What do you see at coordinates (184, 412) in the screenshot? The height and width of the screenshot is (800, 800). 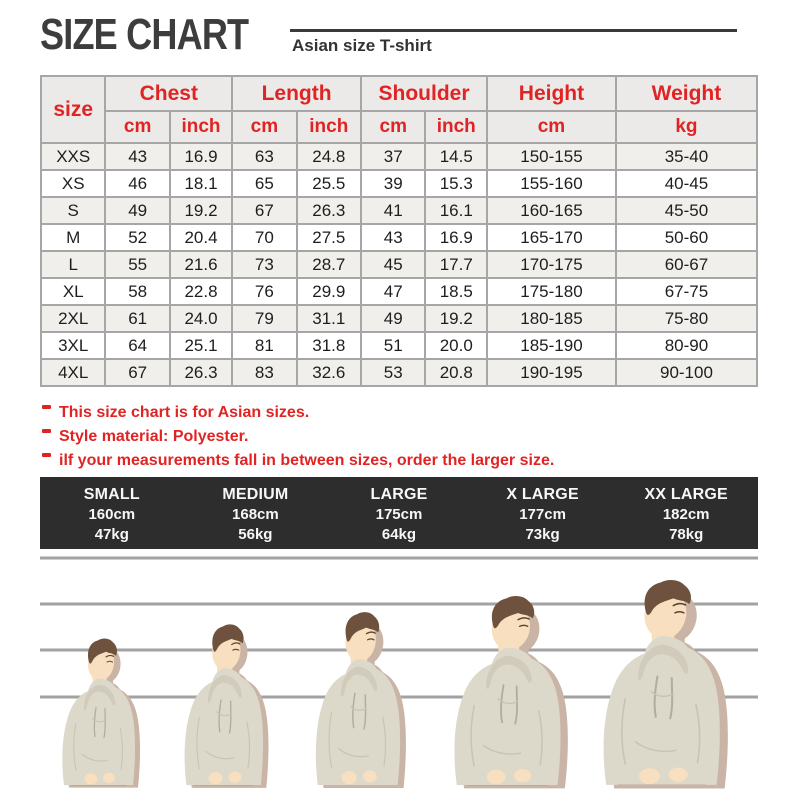 I see `note-text: This size chart is for Asian sizes.` at bounding box center [184, 412].